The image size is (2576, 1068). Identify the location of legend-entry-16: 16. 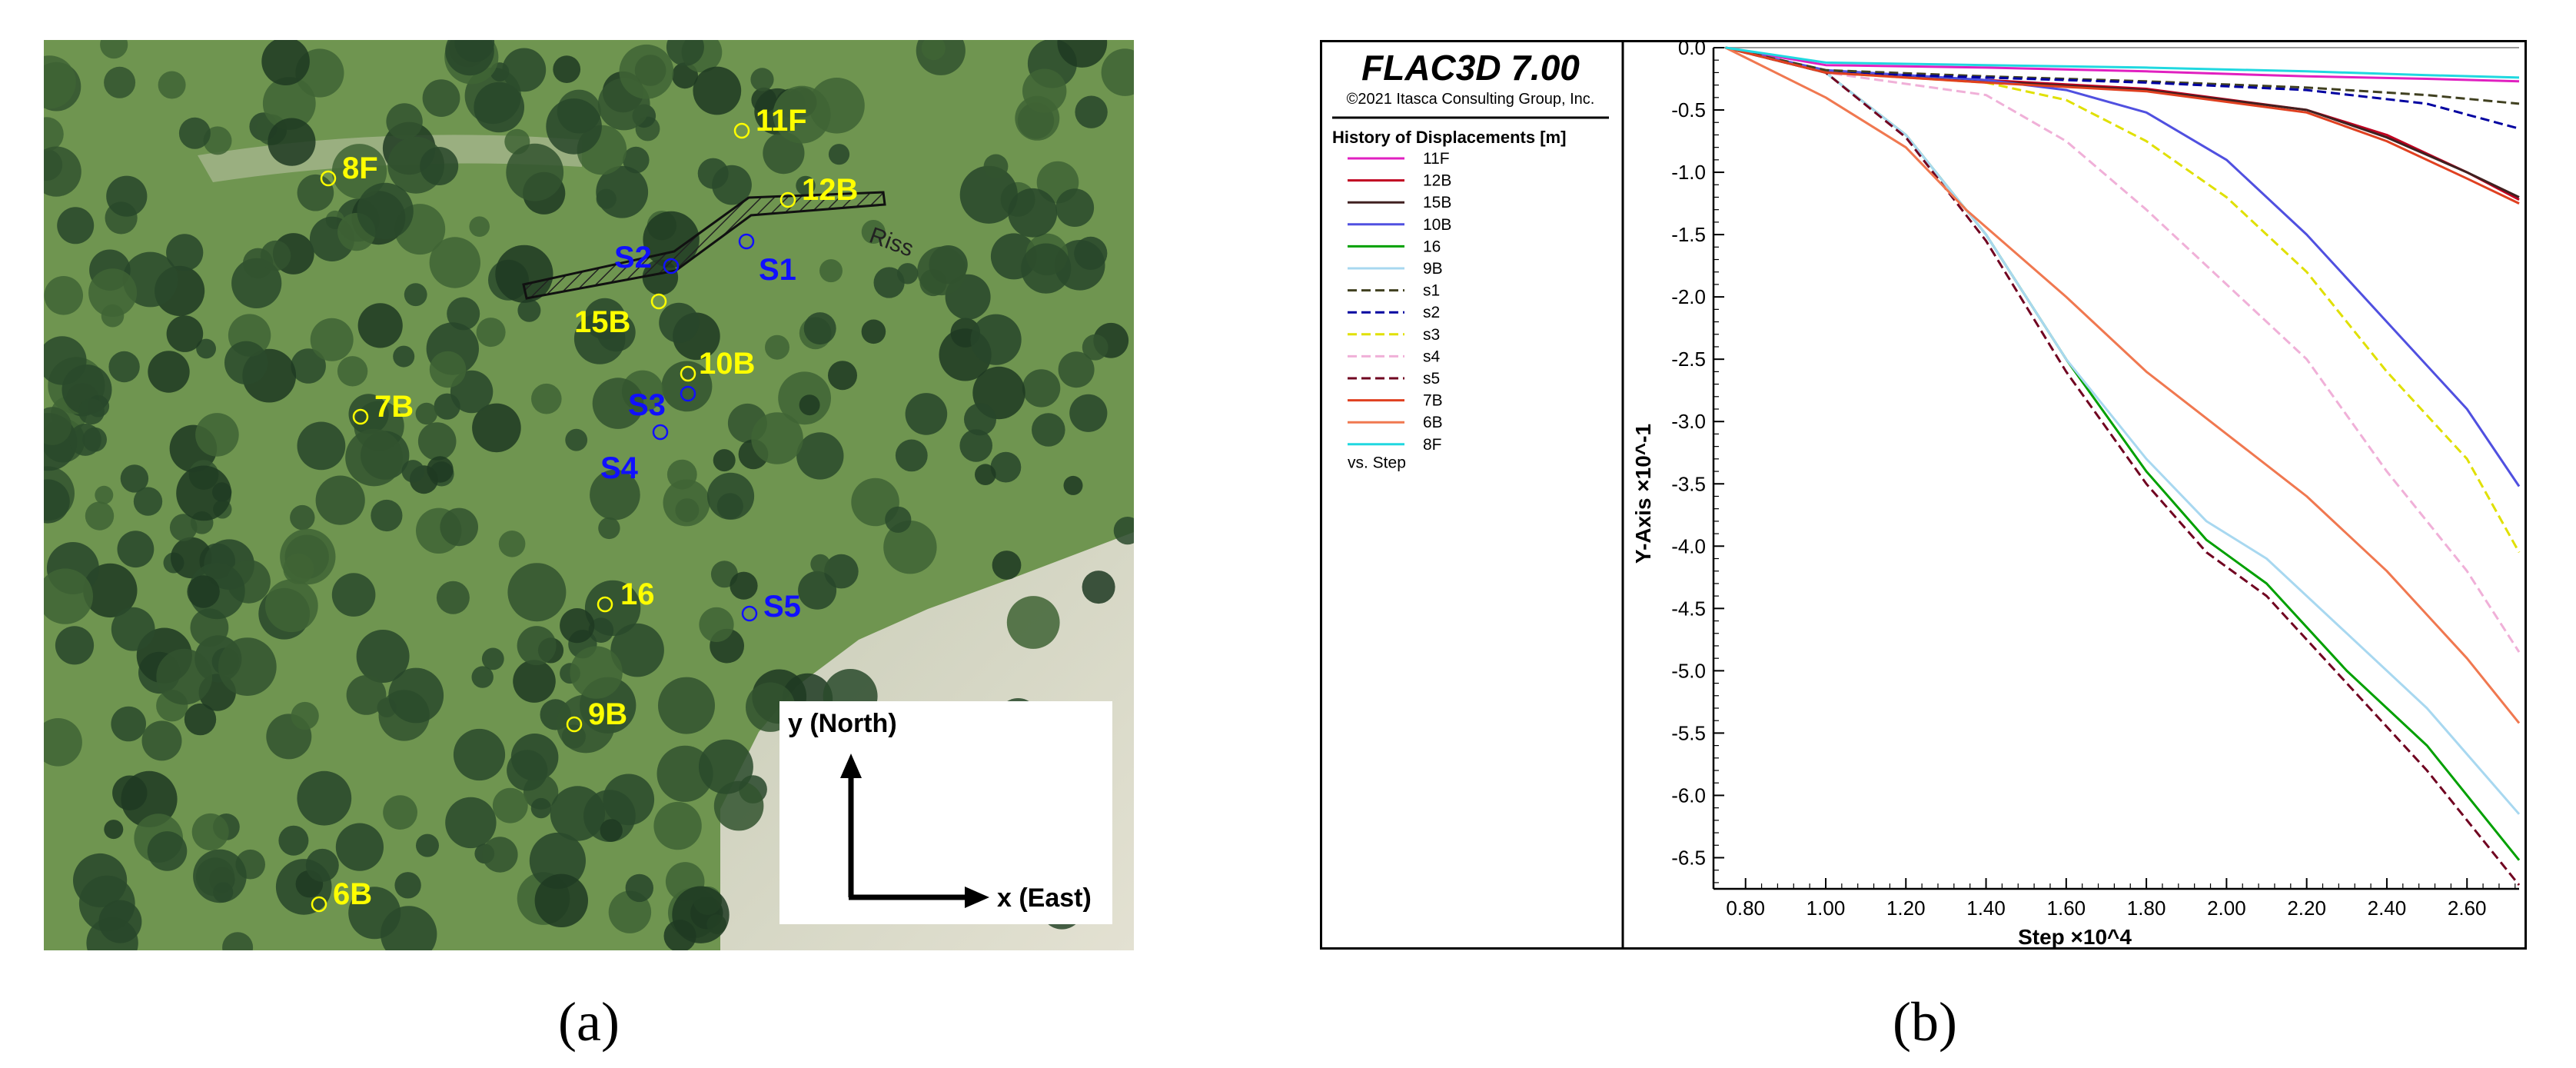
(1394, 246).